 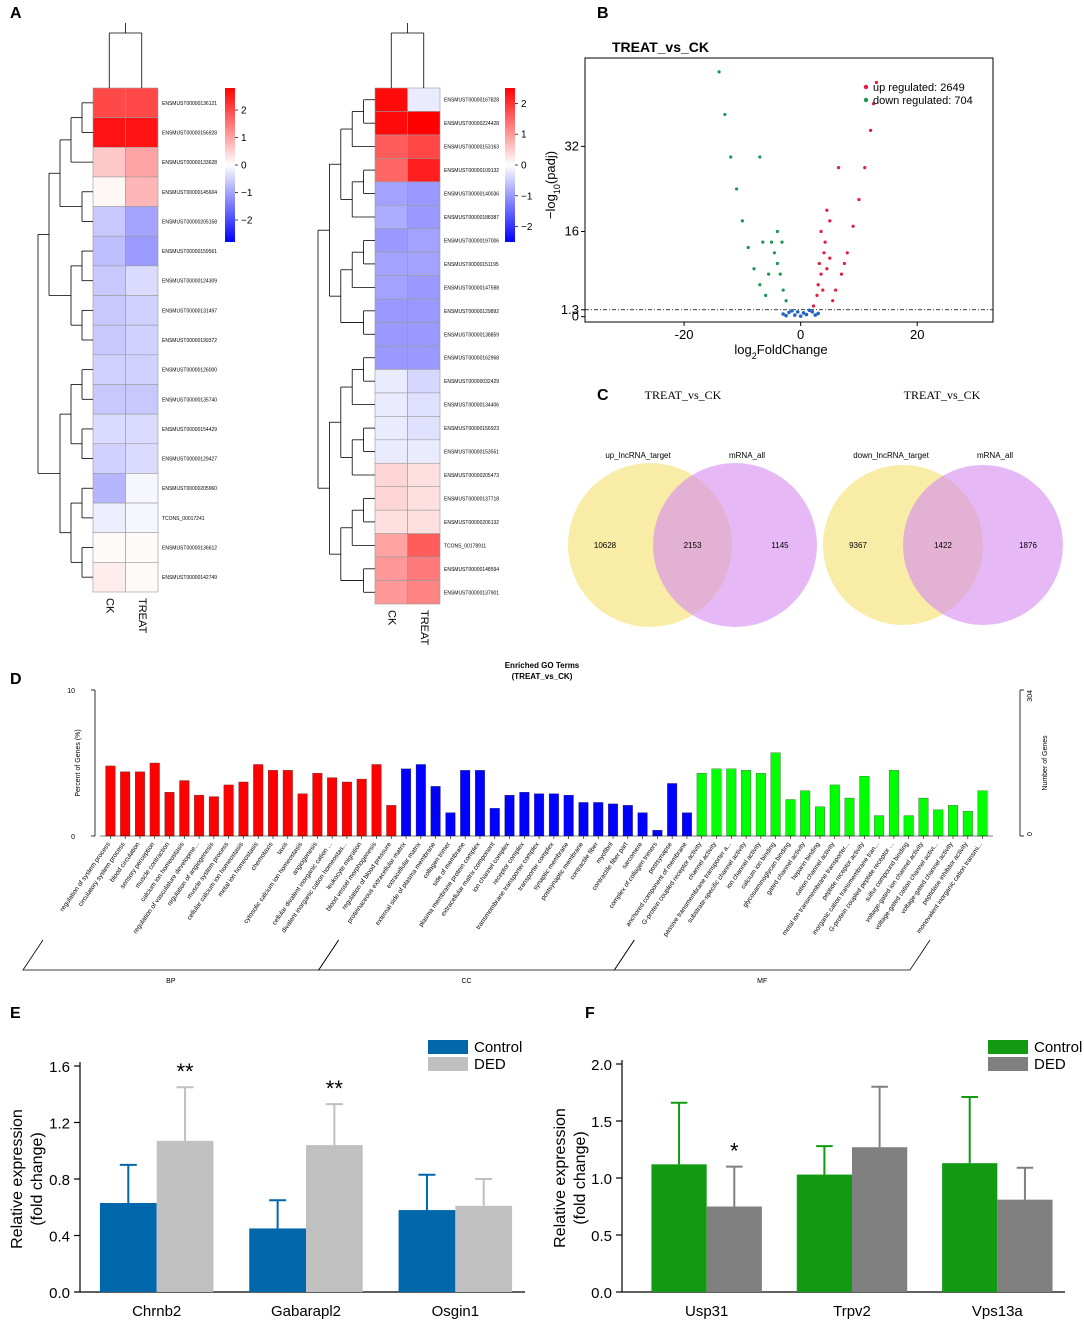 What do you see at coordinates (542, 665) in the screenshot?
I see `chart-title: Enriched GO Terms` at bounding box center [542, 665].